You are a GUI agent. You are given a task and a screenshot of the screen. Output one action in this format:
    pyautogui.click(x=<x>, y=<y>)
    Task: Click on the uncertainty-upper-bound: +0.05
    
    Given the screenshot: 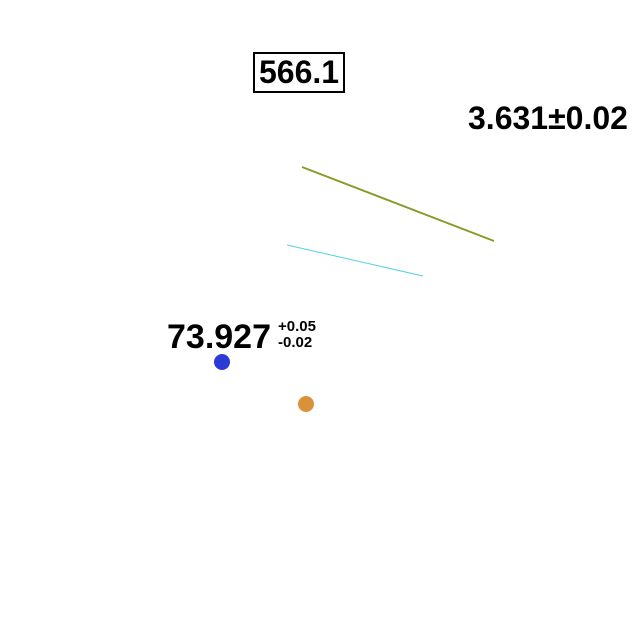 What is the action you would take?
    pyautogui.click(x=297, y=326)
    